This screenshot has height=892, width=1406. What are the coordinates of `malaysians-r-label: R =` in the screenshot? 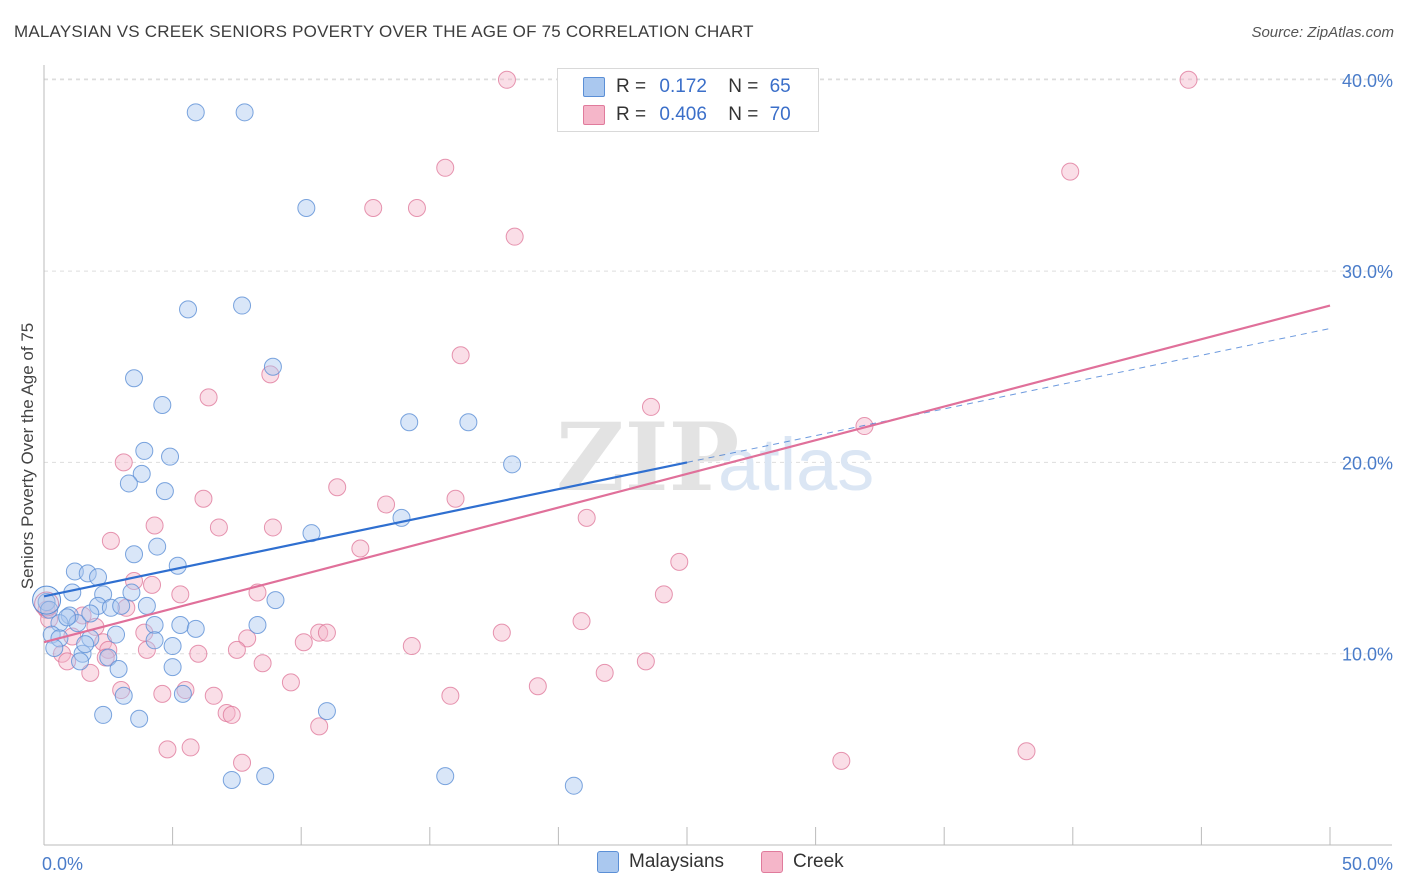 It's located at (631, 86).